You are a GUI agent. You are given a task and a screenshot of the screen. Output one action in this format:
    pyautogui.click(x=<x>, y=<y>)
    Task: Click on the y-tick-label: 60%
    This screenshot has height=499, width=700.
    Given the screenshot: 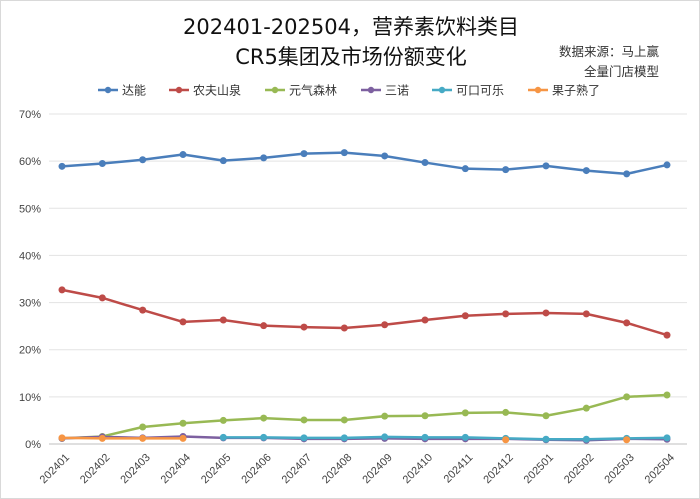 What is the action you would take?
    pyautogui.click(x=30, y=162)
    